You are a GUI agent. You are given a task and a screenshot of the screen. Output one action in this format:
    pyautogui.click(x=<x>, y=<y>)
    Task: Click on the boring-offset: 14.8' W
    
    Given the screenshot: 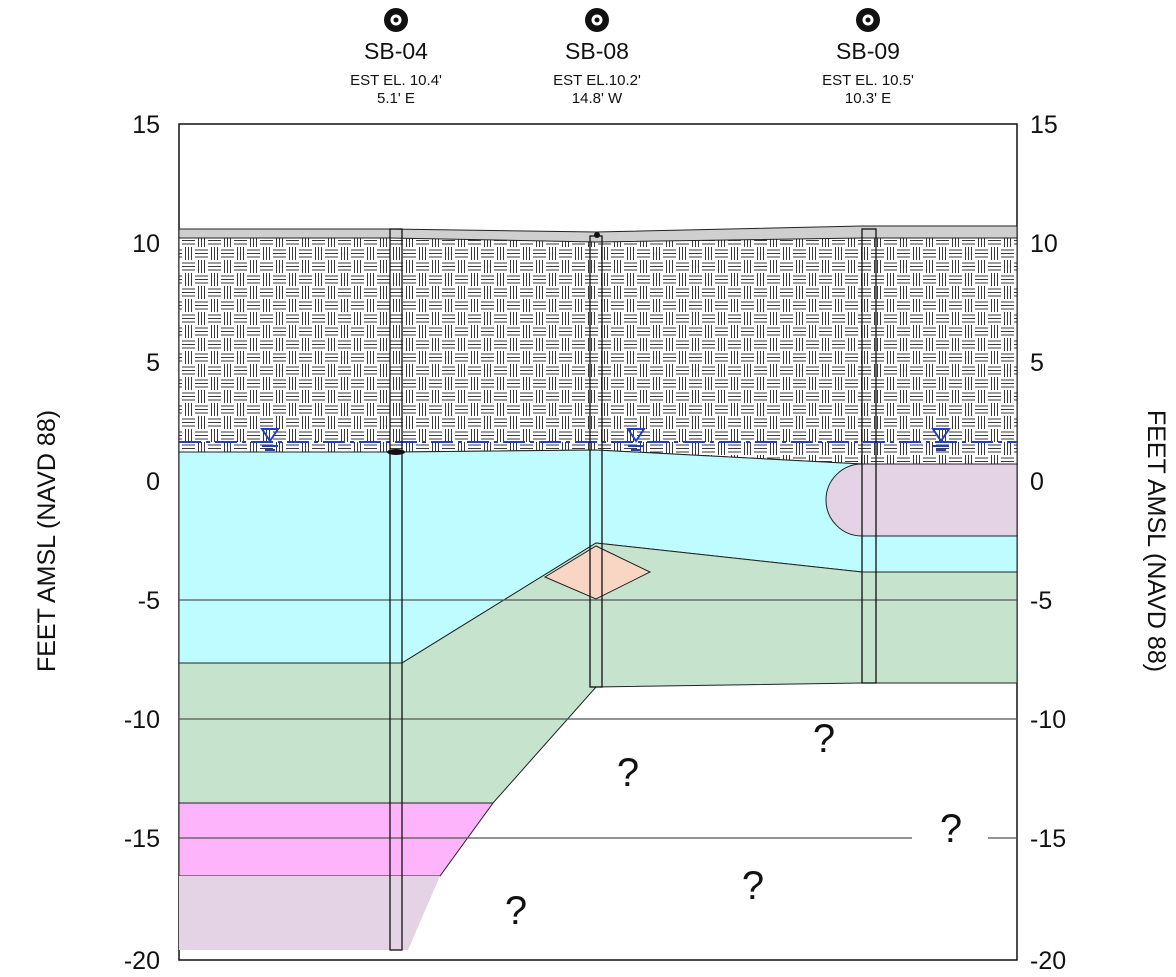 What is the action you would take?
    pyautogui.click(x=597, y=98)
    